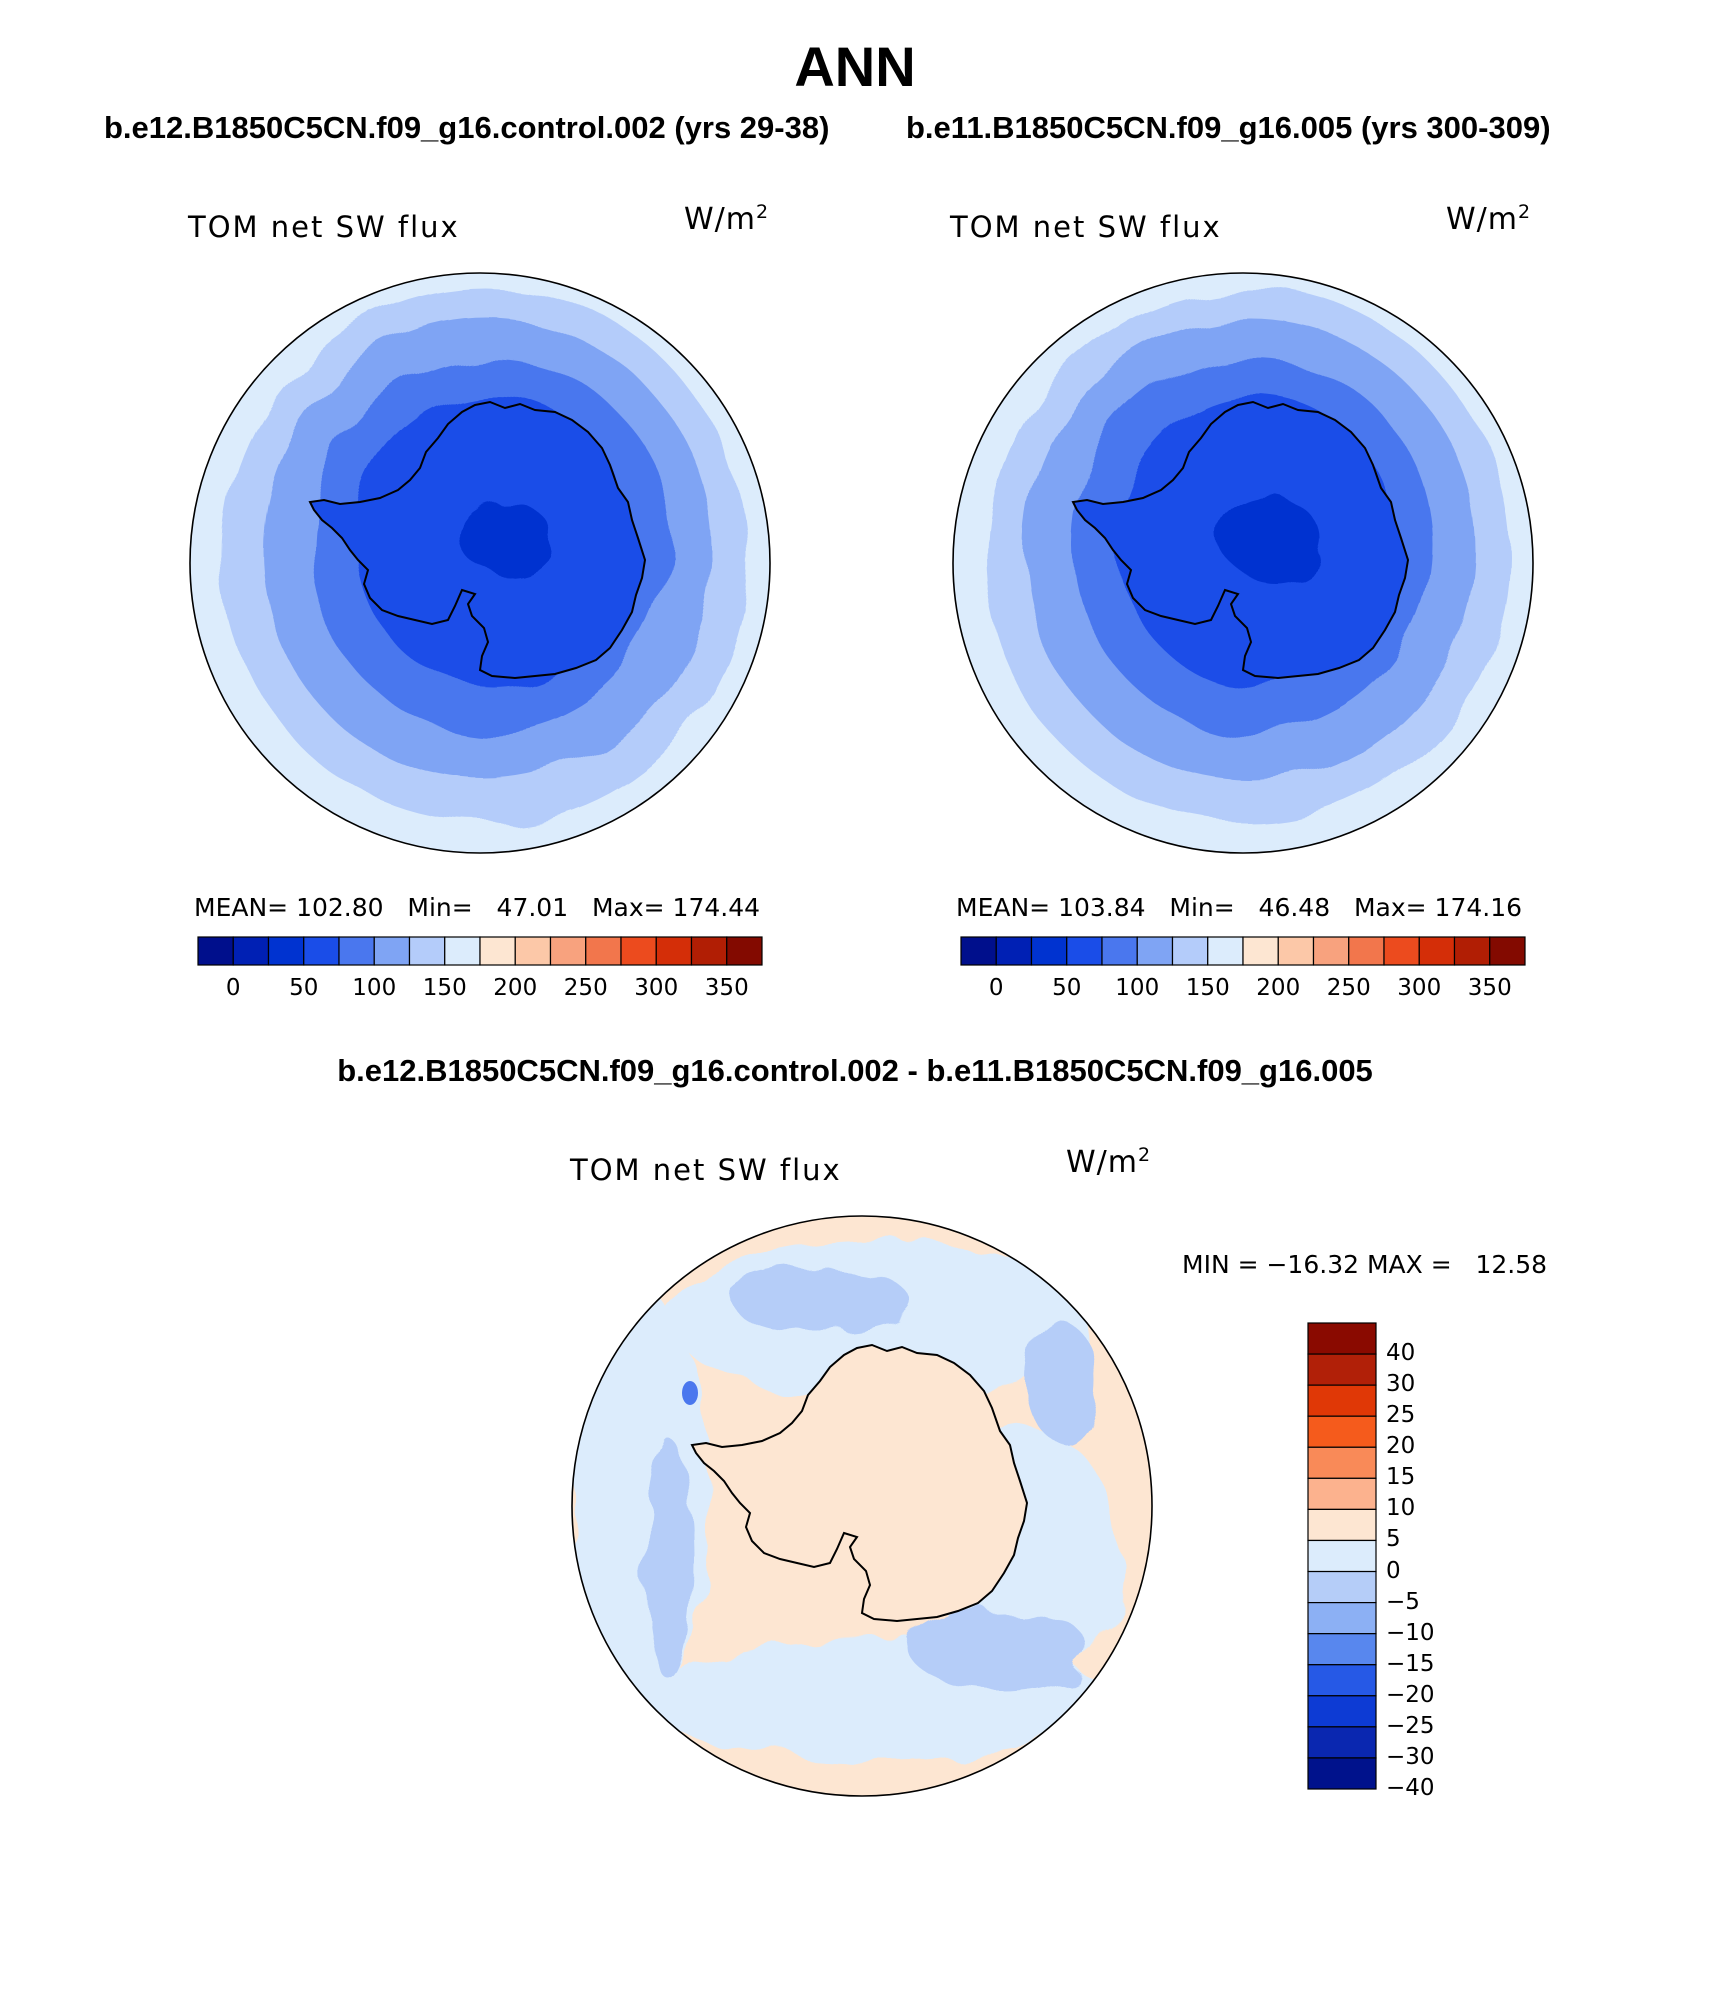 Image resolution: width=1710 pixels, height=2006 pixels. What do you see at coordinates (862, 1506) in the screenshot?
I see `difference-polar-map` at bounding box center [862, 1506].